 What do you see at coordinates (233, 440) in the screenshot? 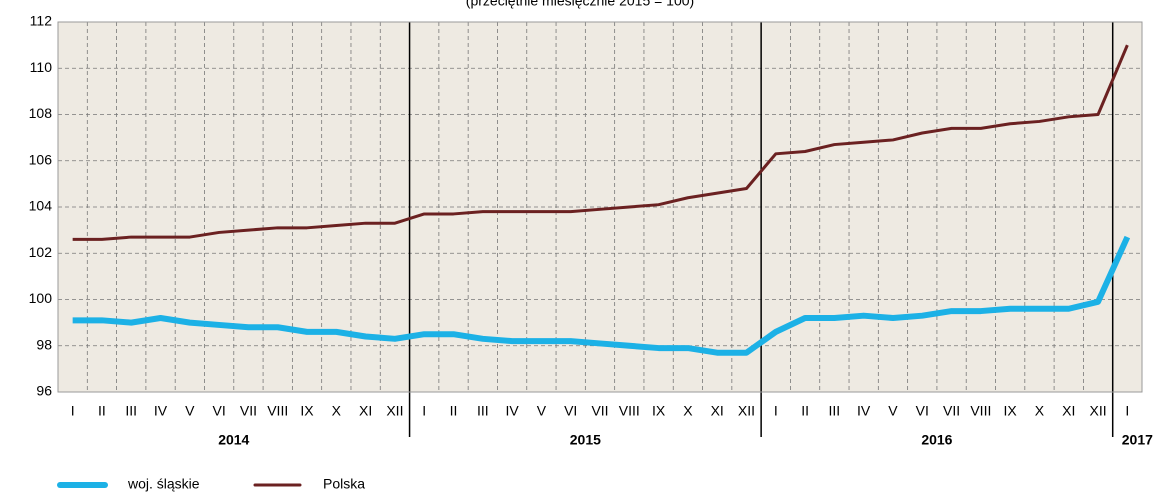
I see `x-group-label: 2014` at bounding box center [233, 440].